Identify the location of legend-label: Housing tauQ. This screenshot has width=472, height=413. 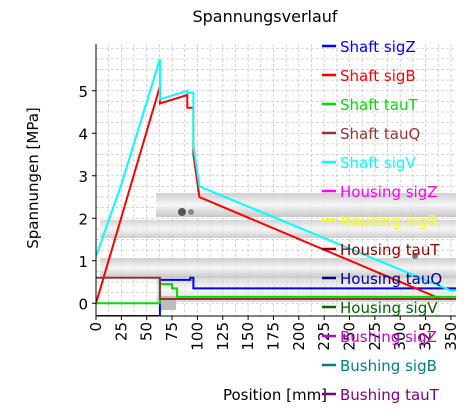
(391, 279).